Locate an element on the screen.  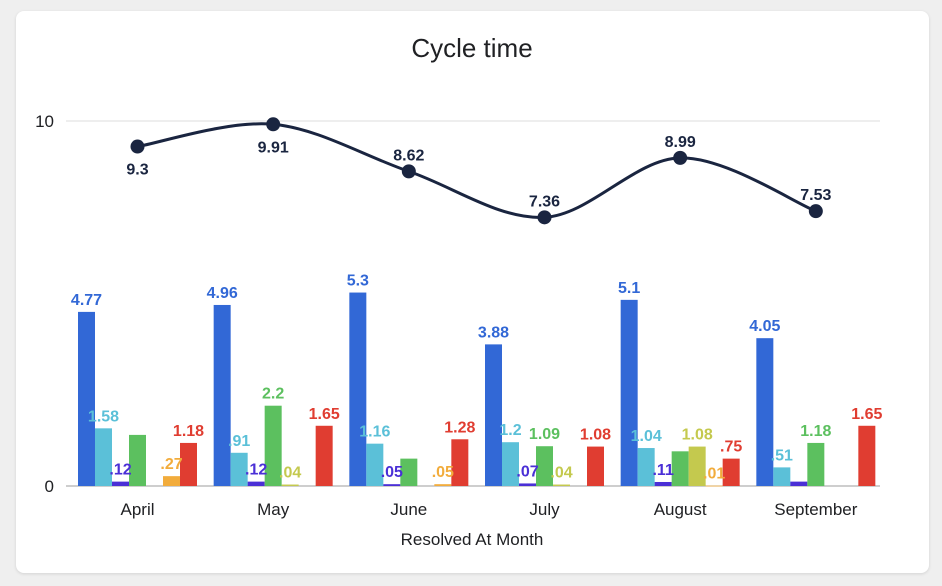
x-tick-label: September is located at coordinates (815, 509).